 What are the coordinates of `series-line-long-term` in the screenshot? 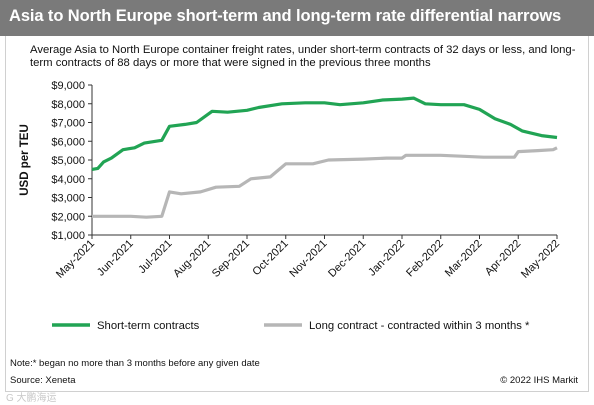 It's located at (325, 182).